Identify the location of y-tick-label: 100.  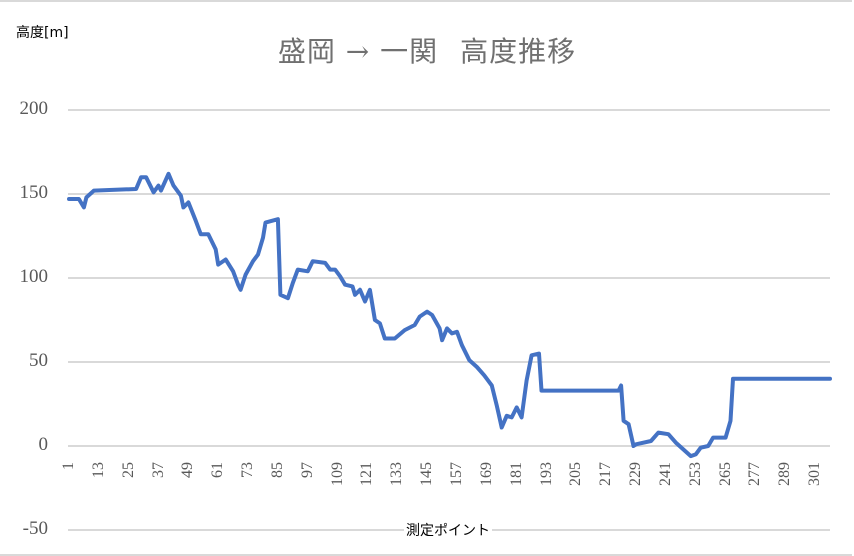
(34, 276).